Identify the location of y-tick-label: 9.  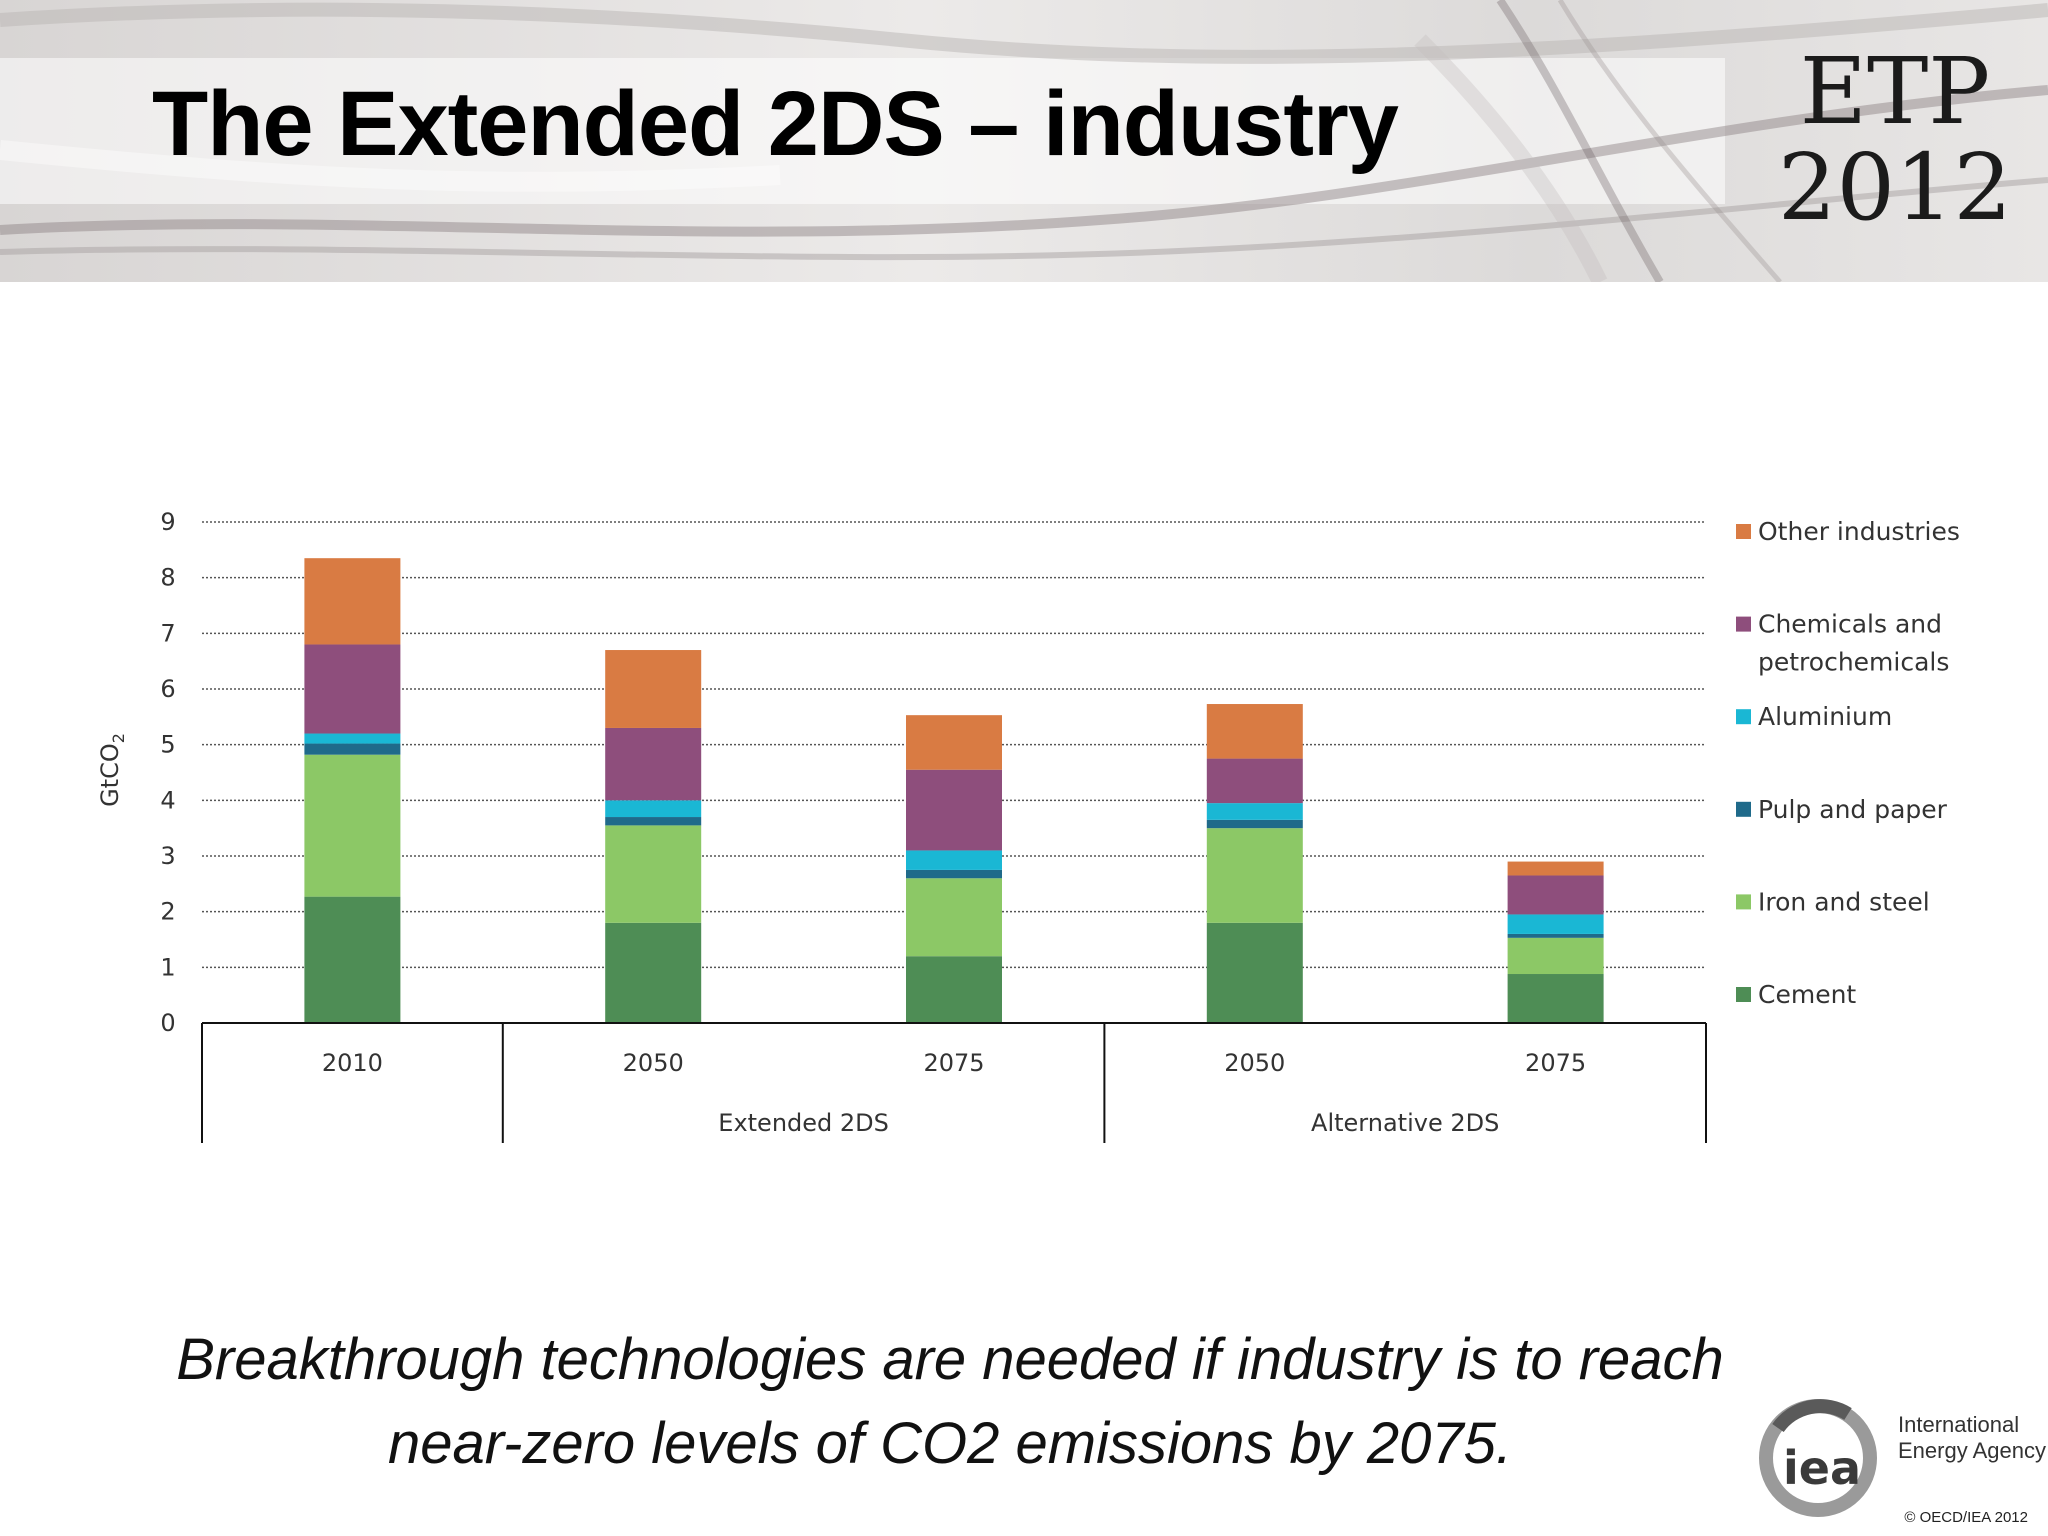
(167, 522).